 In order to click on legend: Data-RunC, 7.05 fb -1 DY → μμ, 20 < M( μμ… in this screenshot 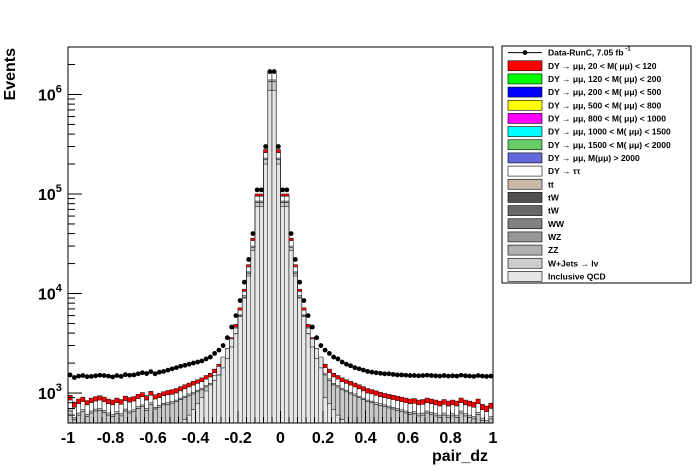, I will do `click(596, 164)`.